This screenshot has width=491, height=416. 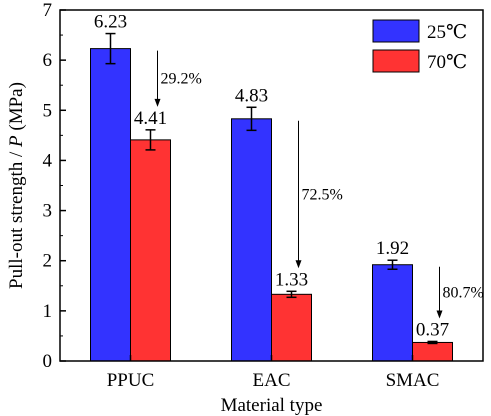 What do you see at coordinates (251, 95) in the screenshot?
I see `data-label-25c-eac: 4.83` at bounding box center [251, 95].